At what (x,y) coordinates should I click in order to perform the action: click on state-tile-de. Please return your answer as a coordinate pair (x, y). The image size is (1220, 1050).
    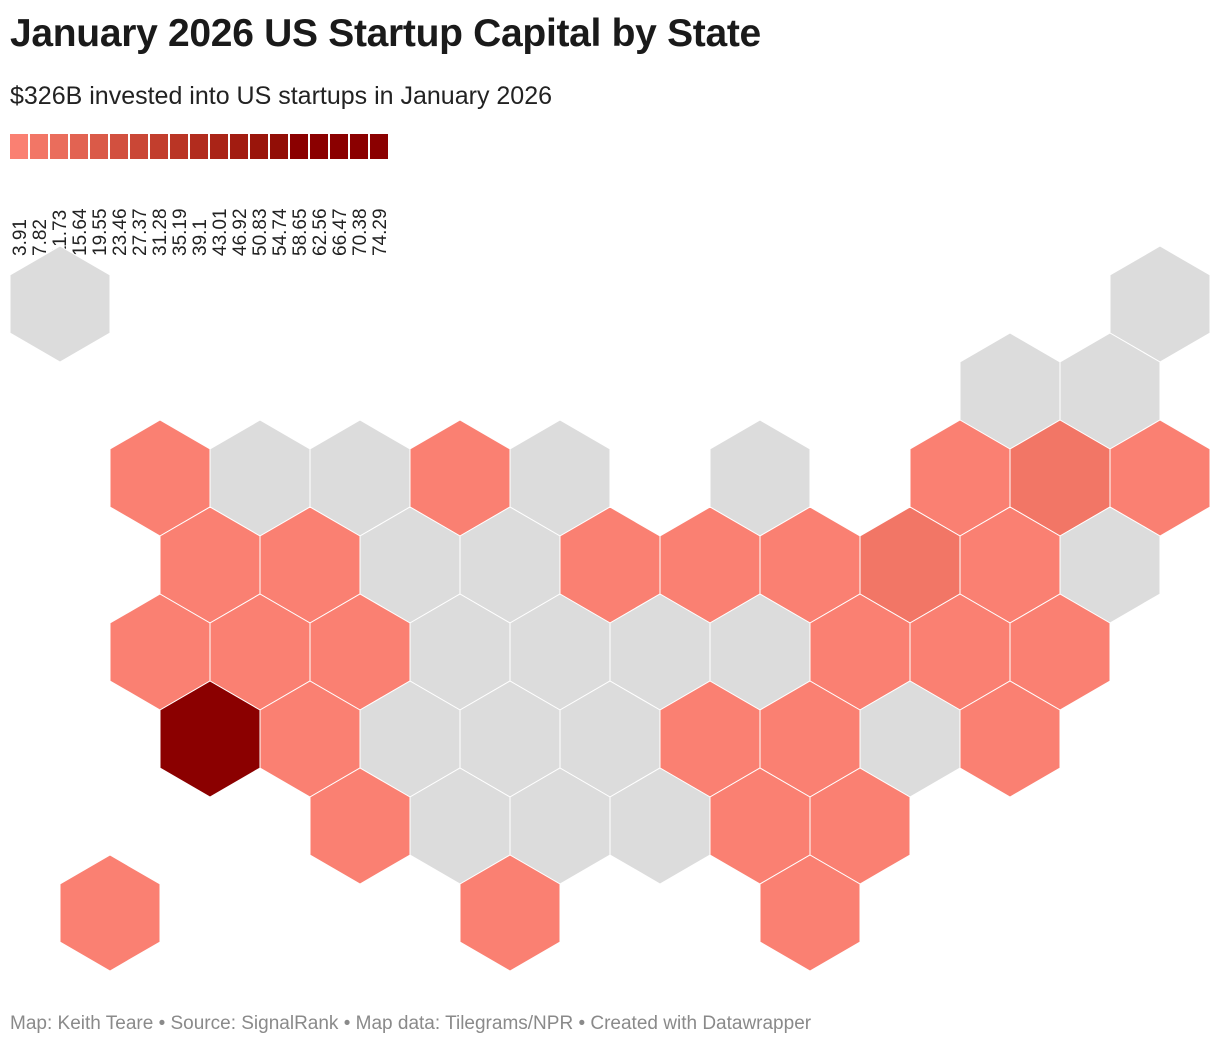
    Looking at the image, I should click on (1010, 739).